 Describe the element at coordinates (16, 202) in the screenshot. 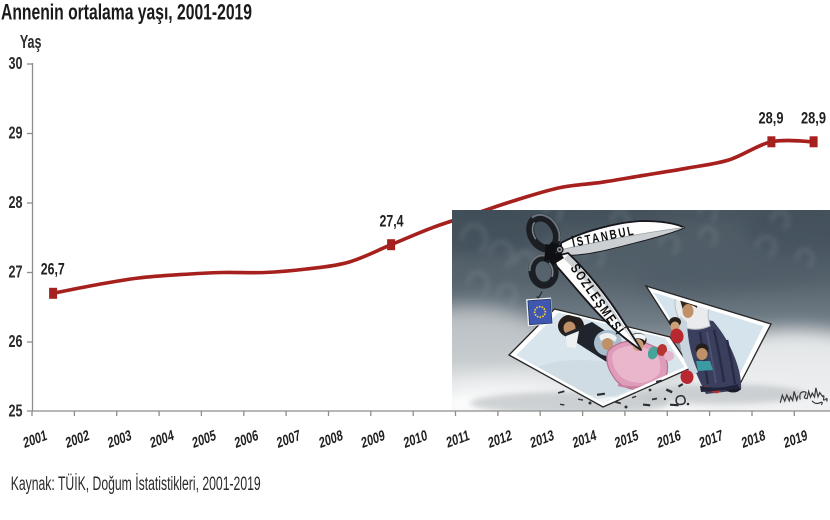

I see `svg-text: 28` at that location.